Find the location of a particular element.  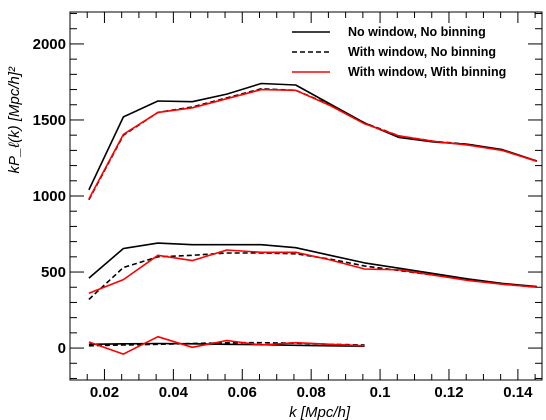

y-tick-label: 1500 is located at coordinates (49, 120).